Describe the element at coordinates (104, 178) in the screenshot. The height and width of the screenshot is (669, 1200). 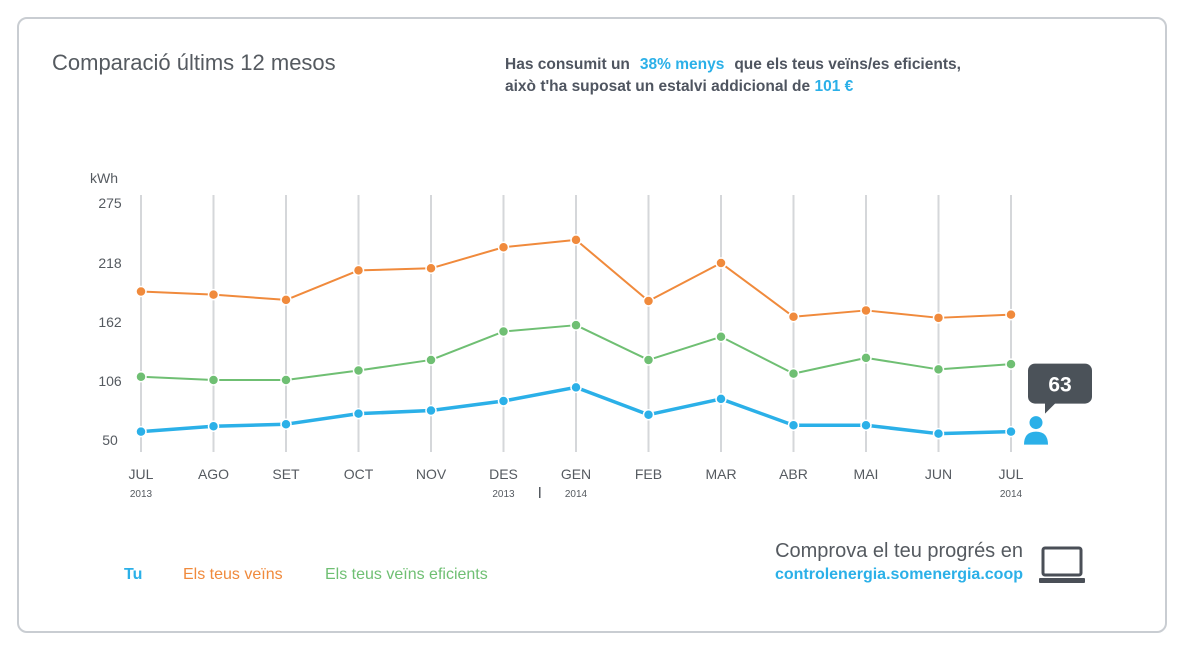
I see `y-axis-label: kWh` at that location.